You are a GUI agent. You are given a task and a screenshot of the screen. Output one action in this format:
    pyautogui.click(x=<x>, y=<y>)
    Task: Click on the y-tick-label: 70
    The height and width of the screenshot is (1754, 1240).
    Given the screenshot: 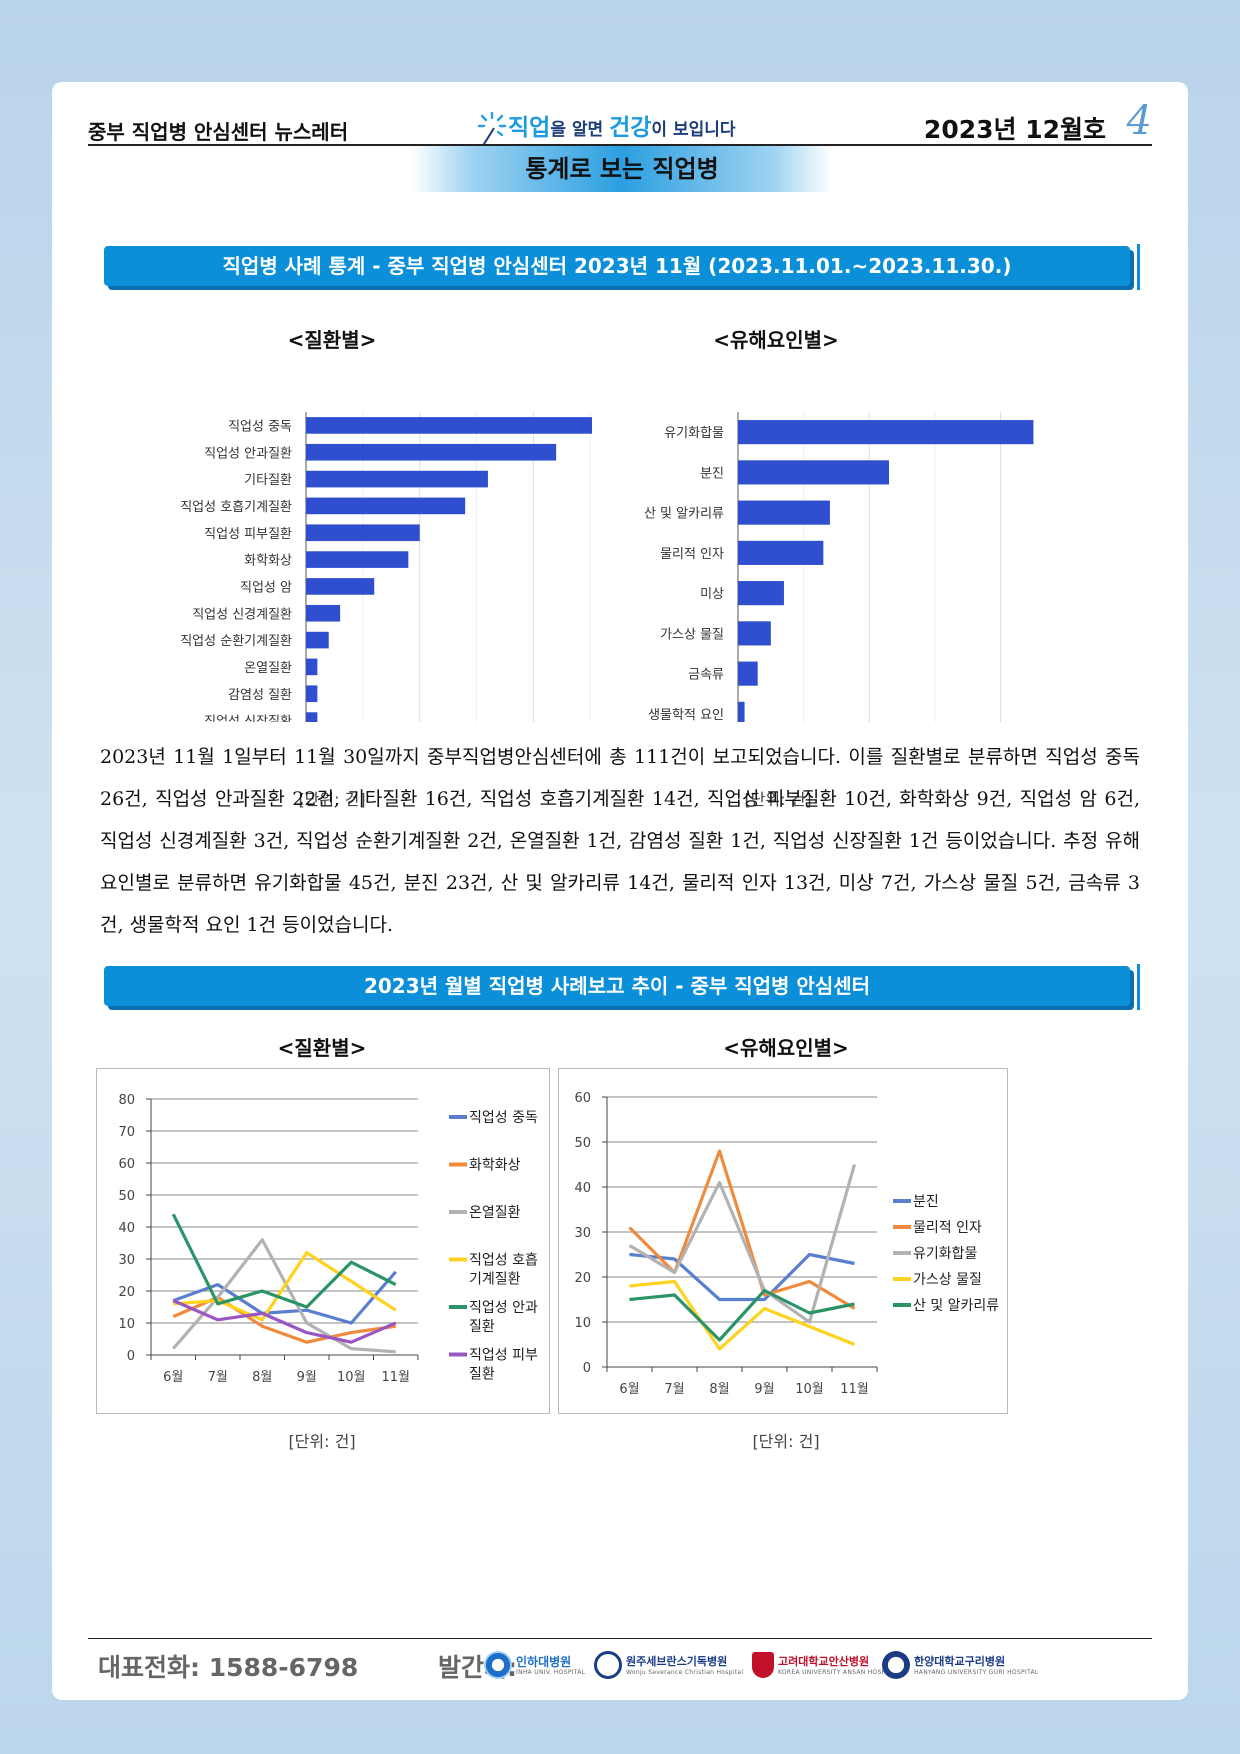 What is the action you would take?
    pyautogui.click(x=126, y=1132)
    